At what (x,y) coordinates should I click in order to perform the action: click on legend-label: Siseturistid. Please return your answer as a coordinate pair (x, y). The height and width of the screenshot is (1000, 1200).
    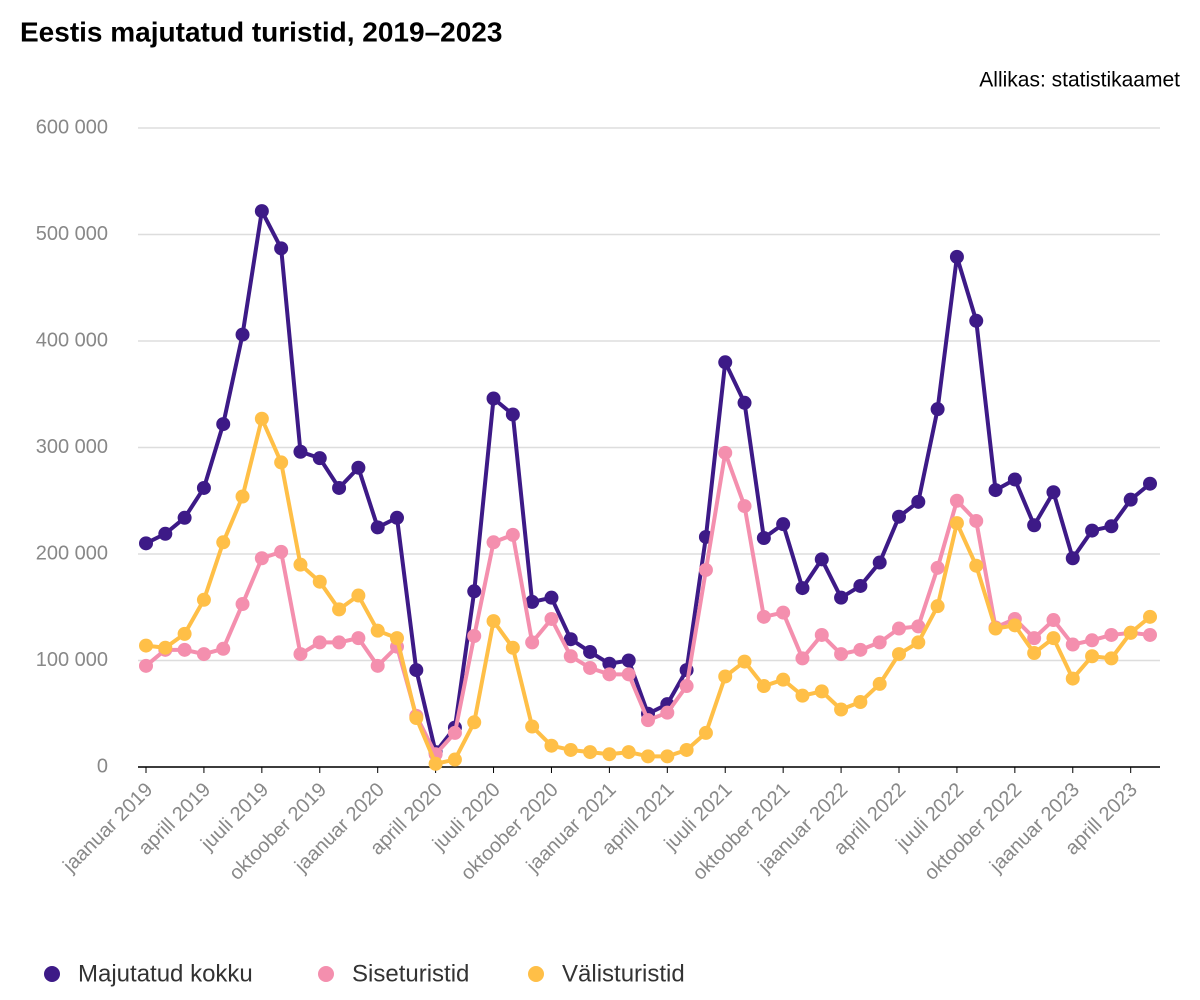
    Looking at the image, I should click on (410, 973).